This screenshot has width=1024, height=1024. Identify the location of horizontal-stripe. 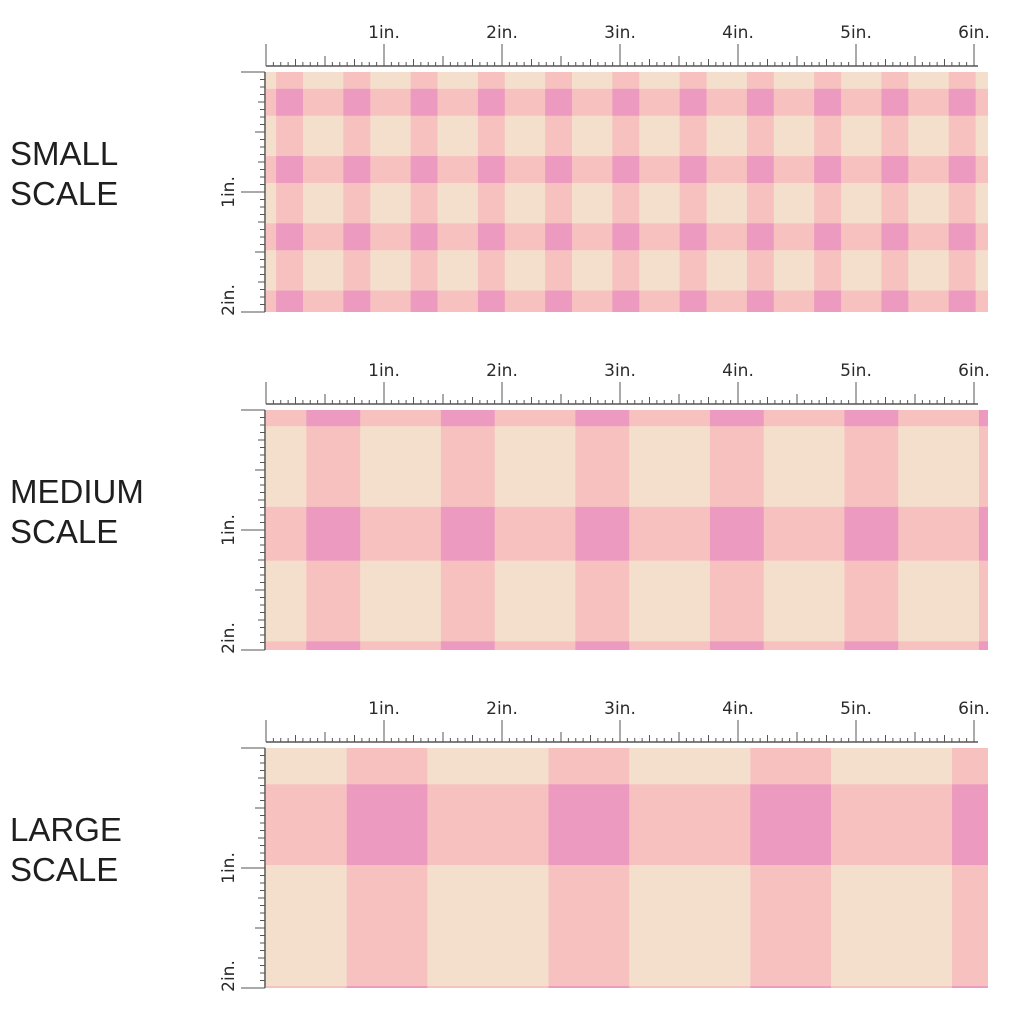
(627, 987).